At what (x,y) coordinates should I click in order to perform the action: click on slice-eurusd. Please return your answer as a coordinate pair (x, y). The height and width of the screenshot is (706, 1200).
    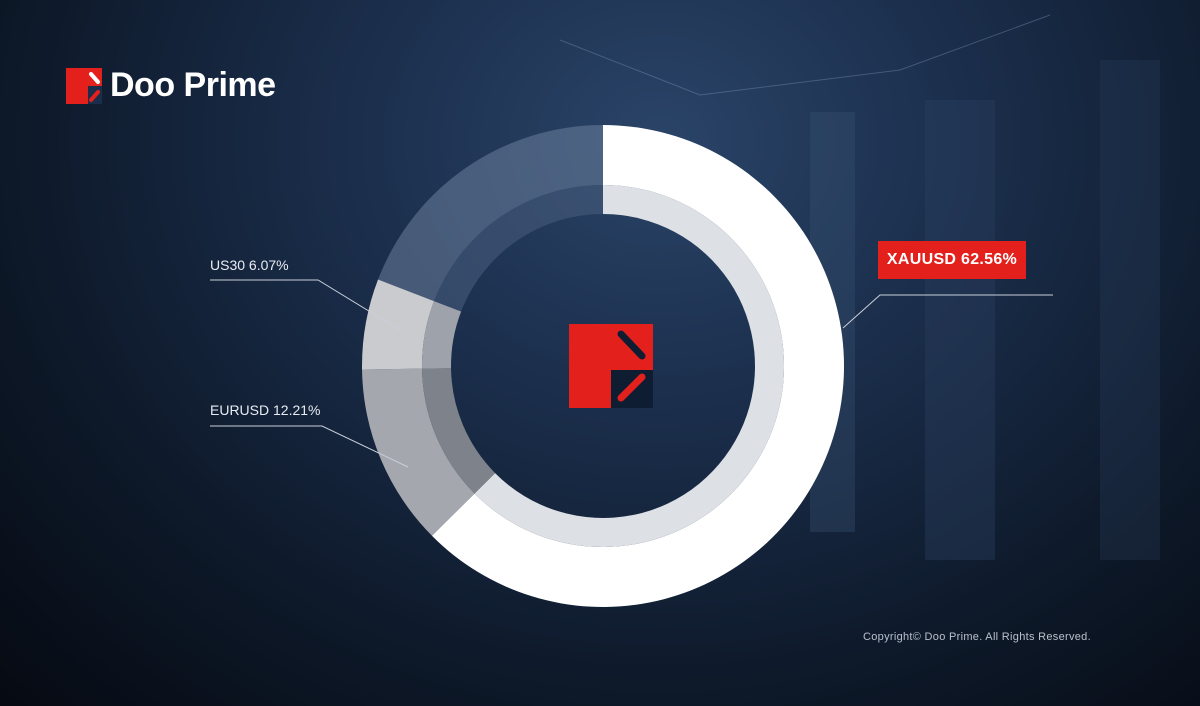
    Looking at the image, I should click on (418, 452).